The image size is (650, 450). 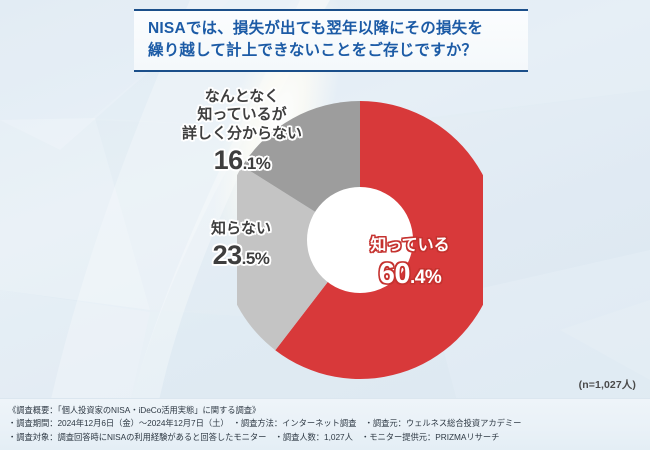 I want to click on donut-hole, so click(x=360, y=240).